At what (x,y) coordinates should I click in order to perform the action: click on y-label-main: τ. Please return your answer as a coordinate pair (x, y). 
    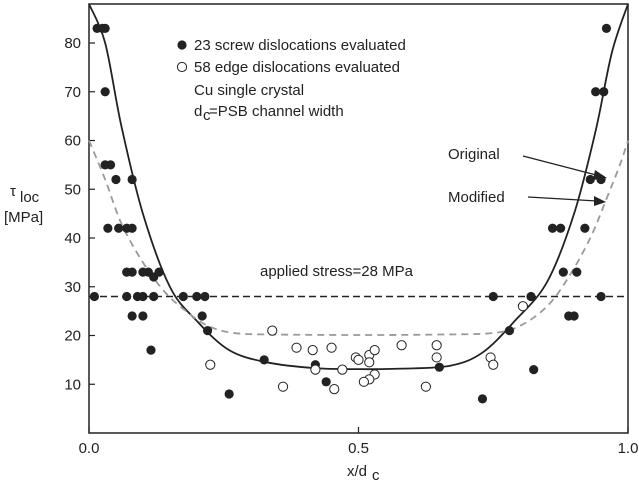
    Looking at the image, I should click on (13, 191).